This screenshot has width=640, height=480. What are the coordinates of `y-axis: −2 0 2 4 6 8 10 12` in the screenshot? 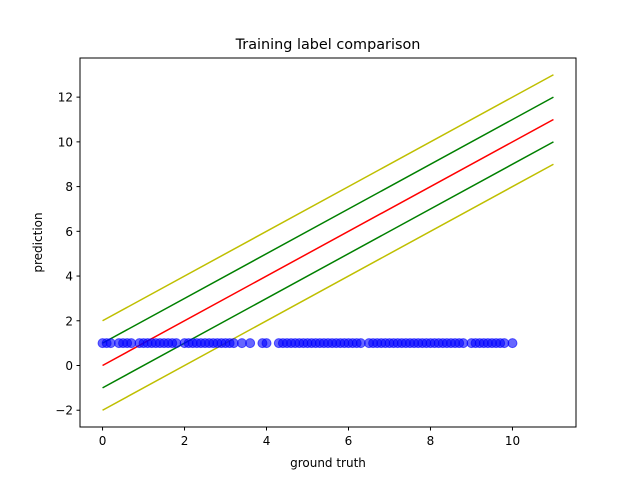 It's located at (67, 254).